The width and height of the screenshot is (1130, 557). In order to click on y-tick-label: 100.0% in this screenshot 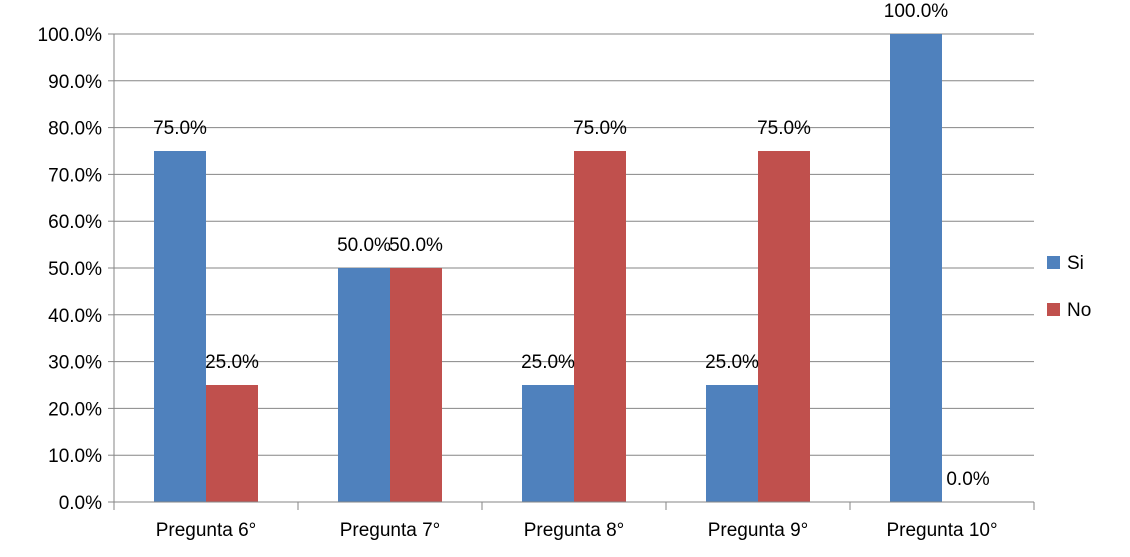, I will do `click(70, 35)`.